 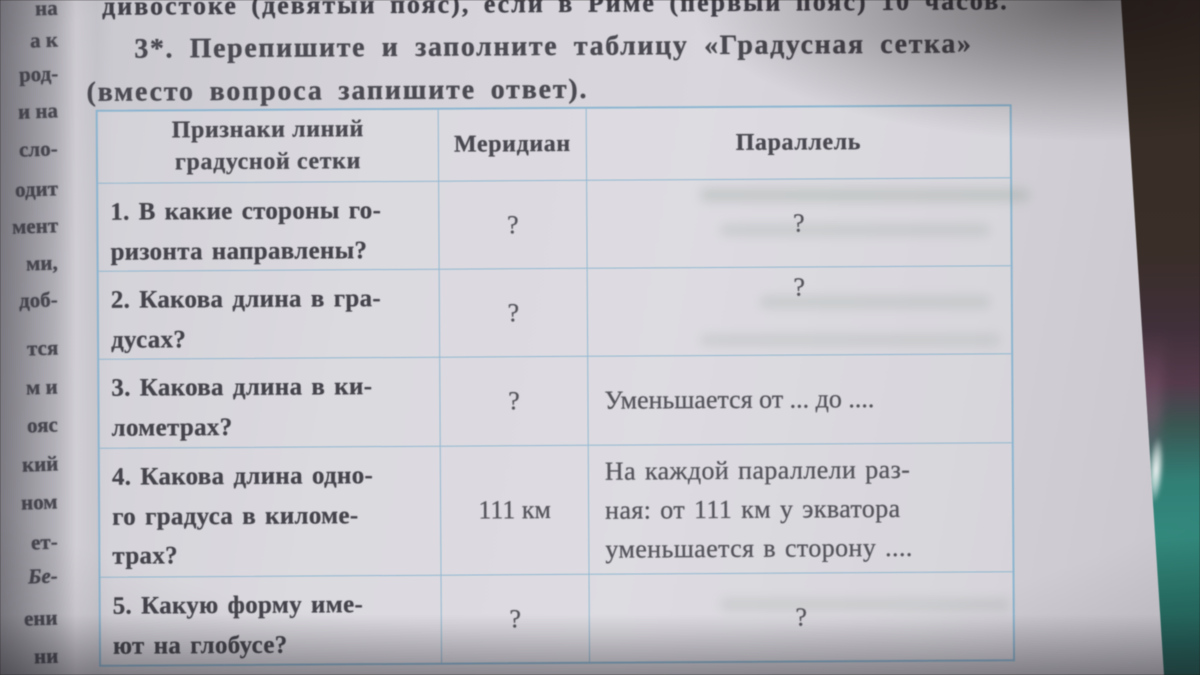 What do you see at coordinates (514, 313) in the screenshot?
I see `meridian-cell-2: ?` at bounding box center [514, 313].